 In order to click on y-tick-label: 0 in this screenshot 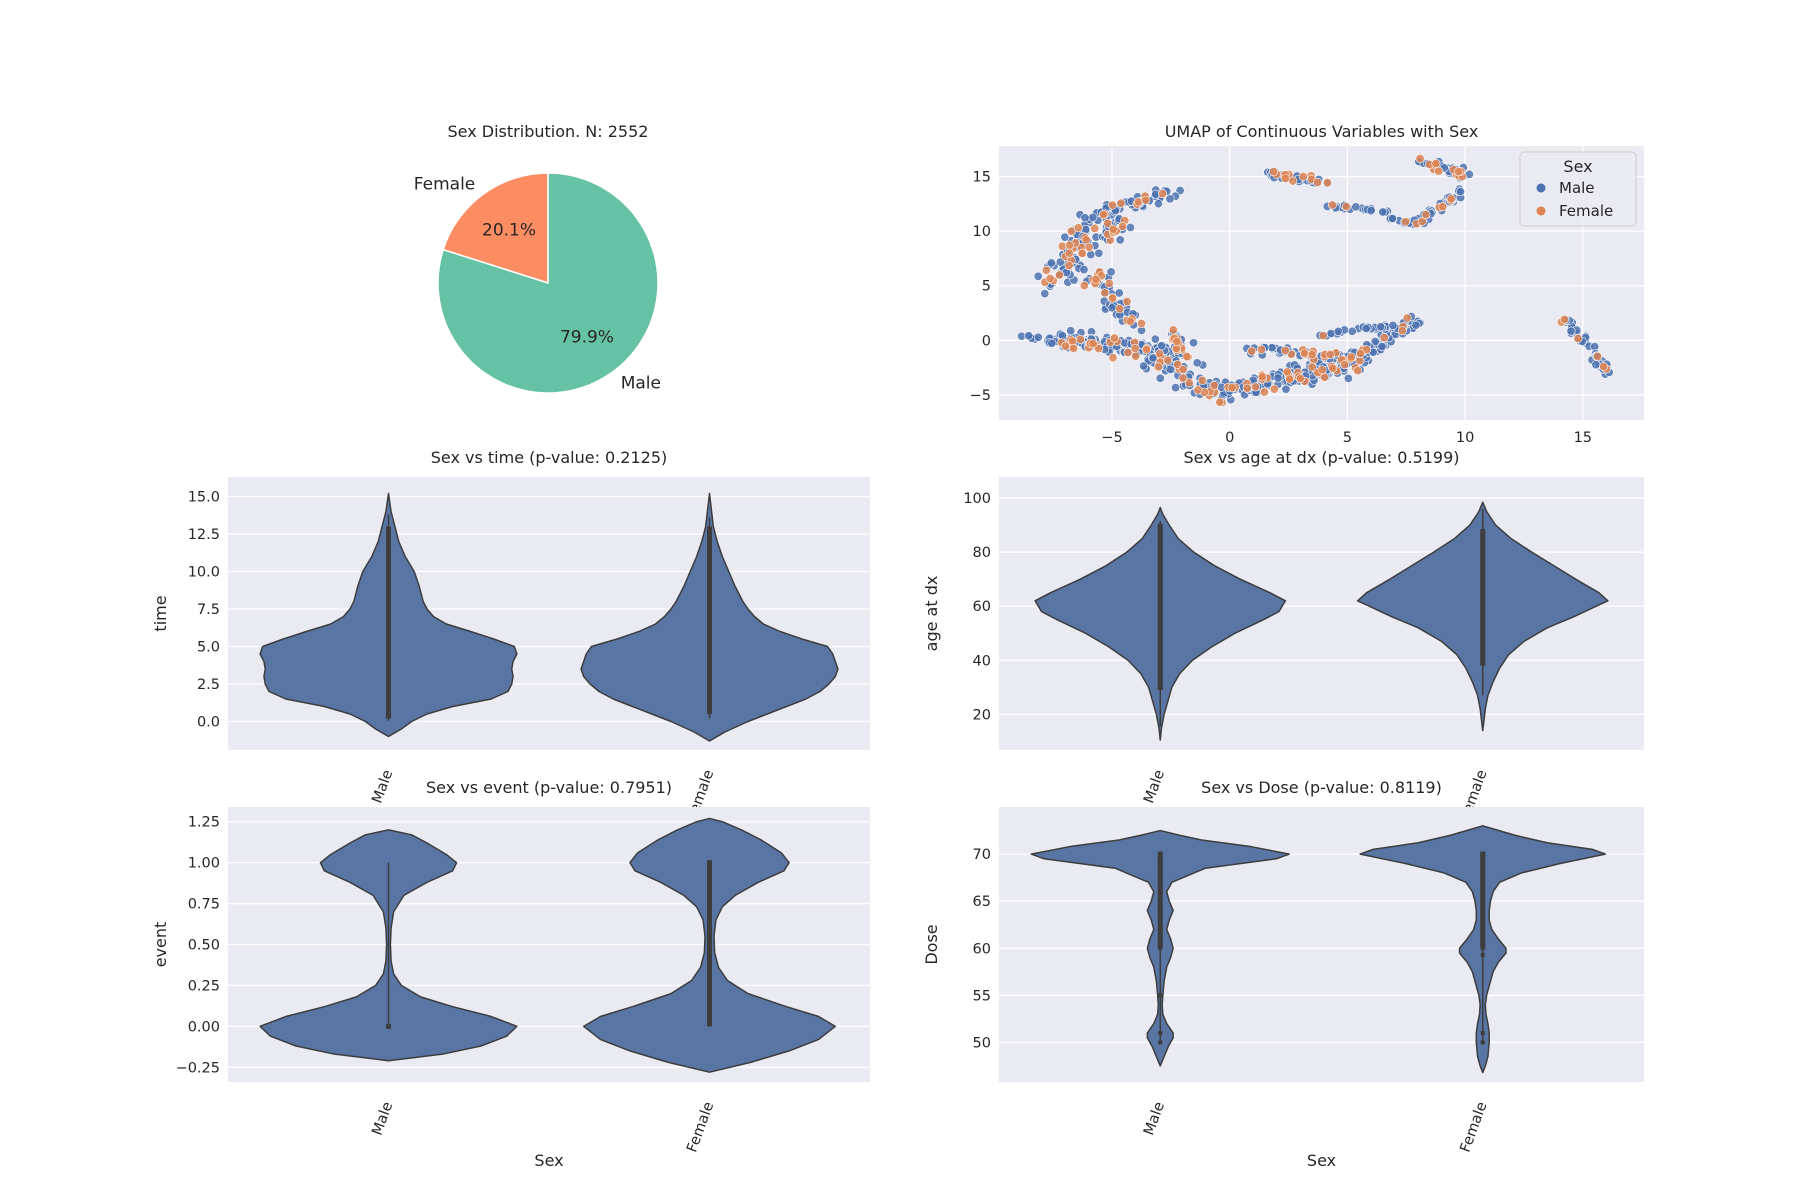, I will do `click(986, 341)`.